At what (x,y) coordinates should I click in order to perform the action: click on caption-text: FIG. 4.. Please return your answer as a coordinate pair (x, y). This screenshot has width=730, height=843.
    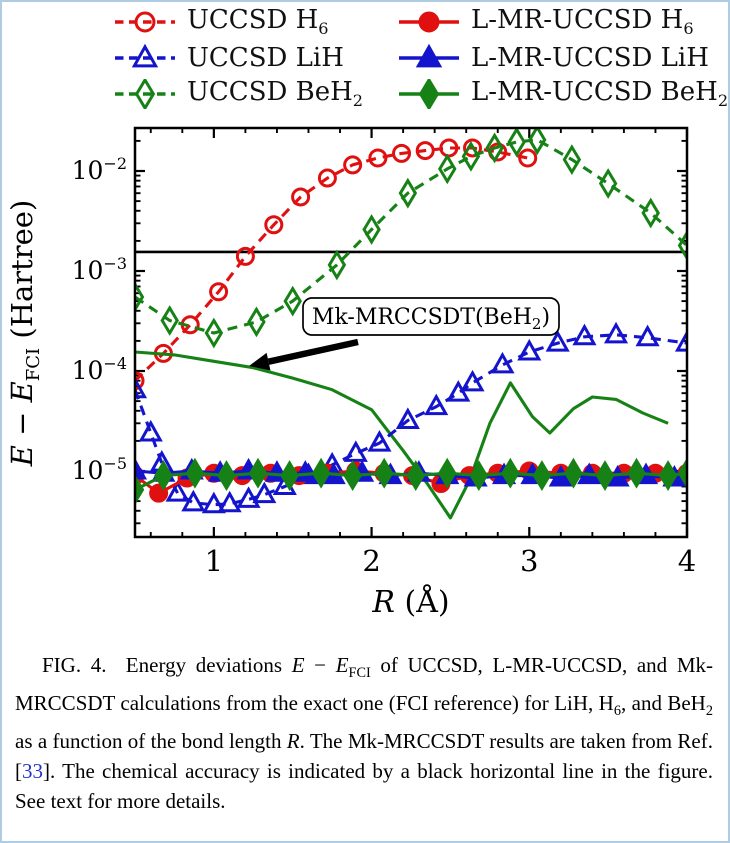
    Looking at the image, I should click on (74, 665).